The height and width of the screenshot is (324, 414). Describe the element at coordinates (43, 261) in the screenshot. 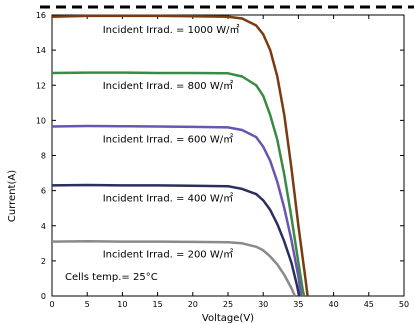

I see `y-tick-label: 2` at that location.